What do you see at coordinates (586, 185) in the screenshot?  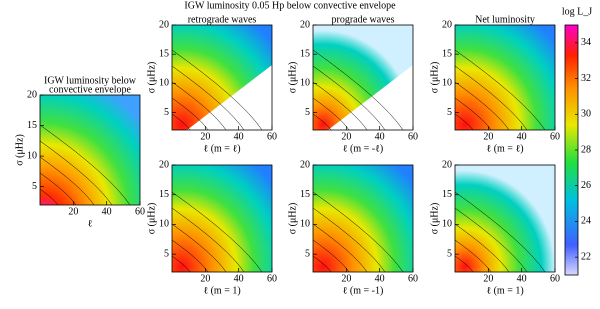 I see `colorbar-tick-label: 26` at bounding box center [586, 185].